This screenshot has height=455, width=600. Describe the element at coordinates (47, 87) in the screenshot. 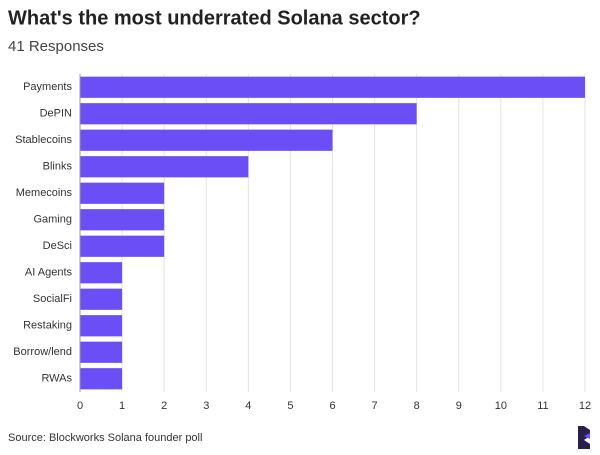

I see `y-tick-label: Payments` at that location.